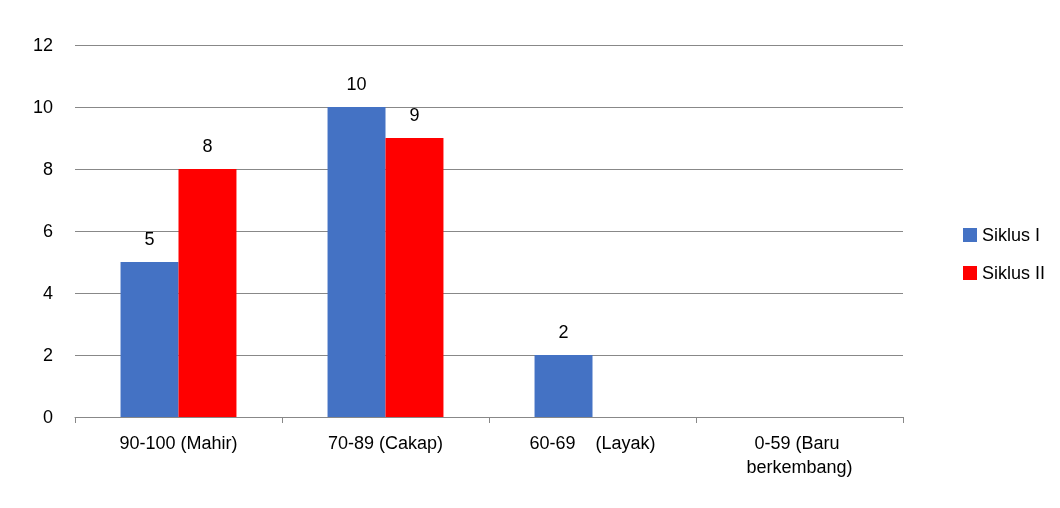 This screenshot has width=1060, height=508. What do you see at coordinates (563, 332) in the screenshot?
I see `data-label: 2` at bounding box center [563, 332].